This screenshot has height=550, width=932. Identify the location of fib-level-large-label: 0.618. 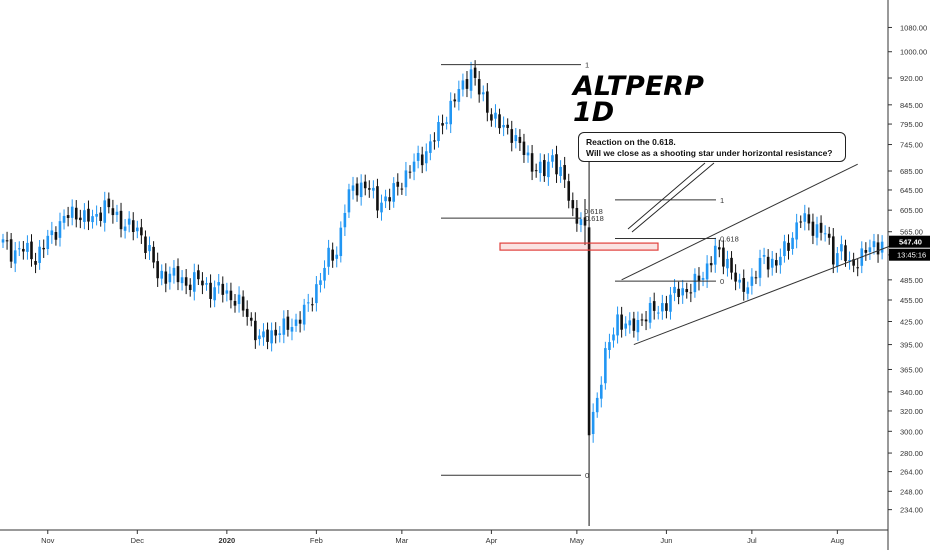
(594, 218).